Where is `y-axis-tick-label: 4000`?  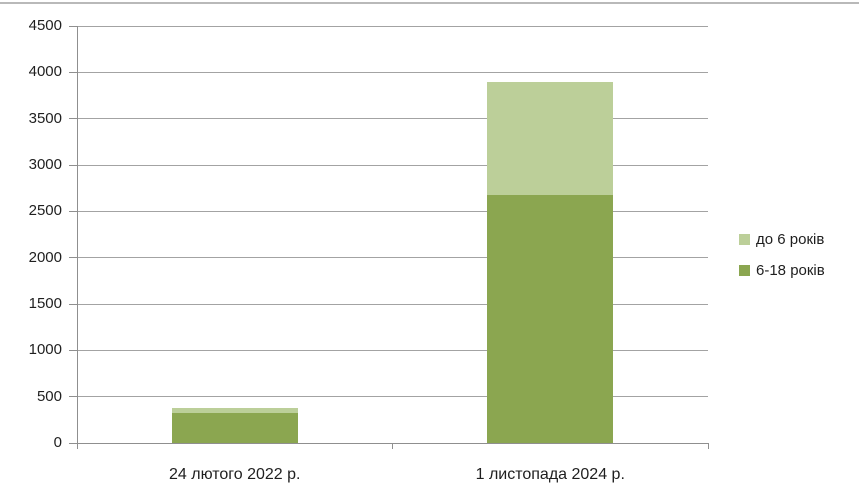
y-axis-tick-label: 4000 is located at coordinates (45, 72).